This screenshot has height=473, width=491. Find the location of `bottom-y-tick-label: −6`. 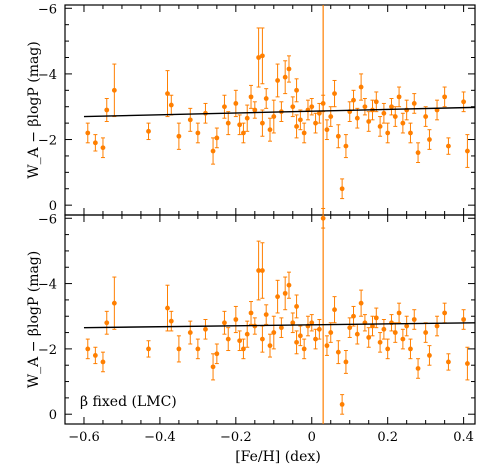

bottom-y-tick-label: −6 is located at coordinates (47, 219).